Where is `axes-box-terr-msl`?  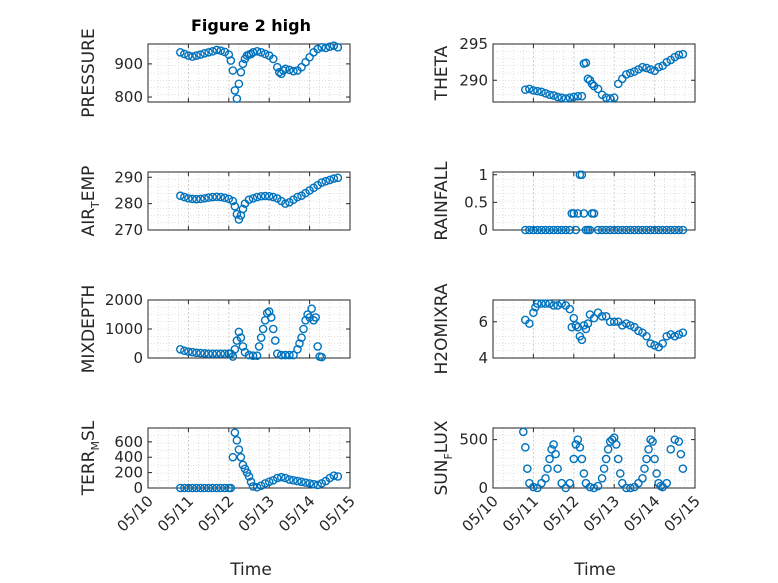
axes-box-terr-msl is located at coordinates (249, 458).